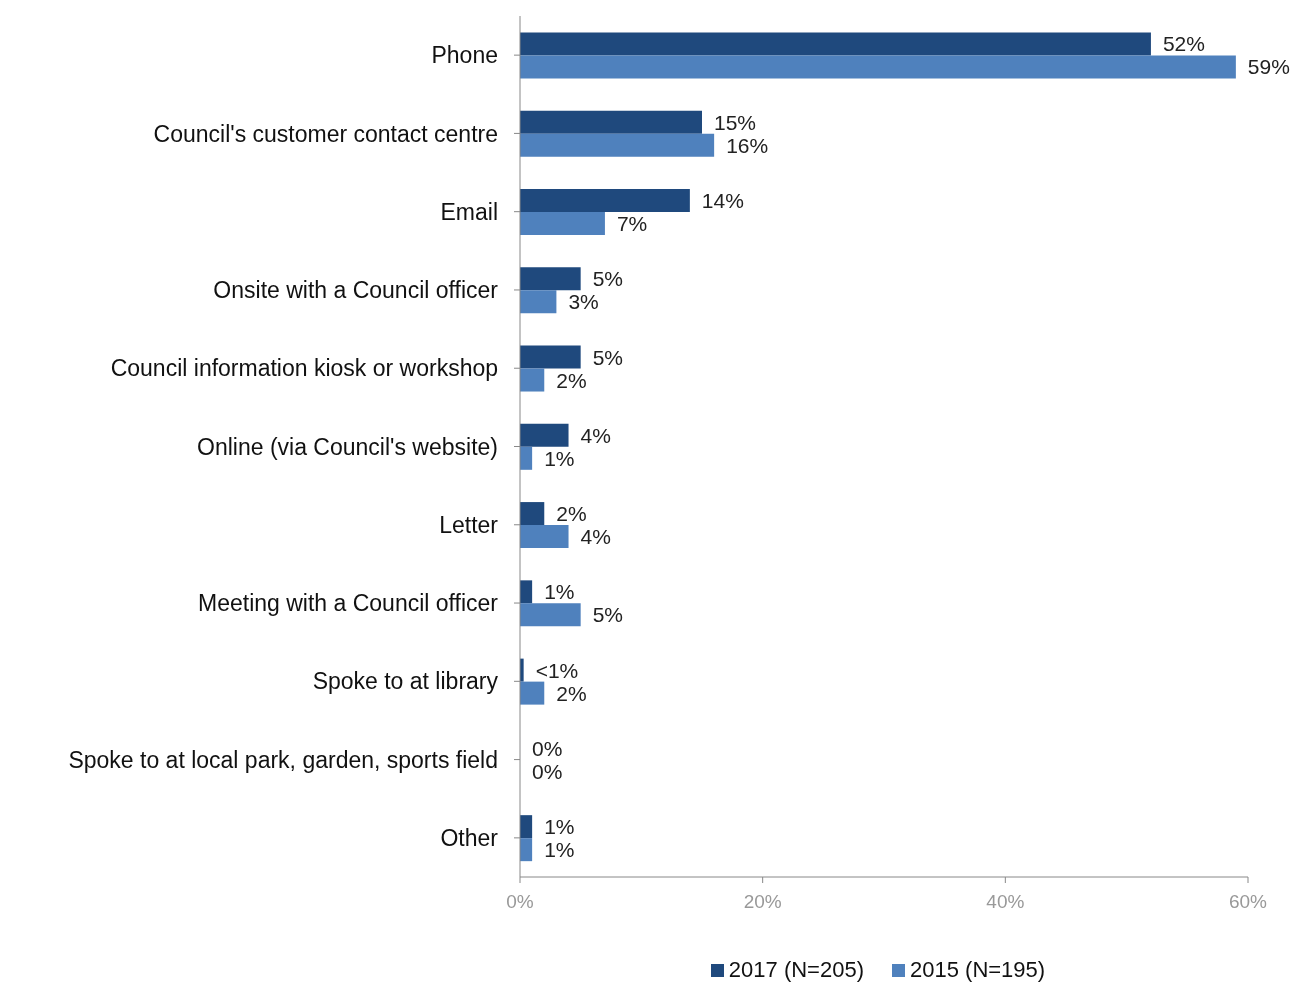 Image resolution: width=1304 pixels, height=999 pixels. I want to click on y-tick-label: Council's customer contact centre, so click(325, 133).